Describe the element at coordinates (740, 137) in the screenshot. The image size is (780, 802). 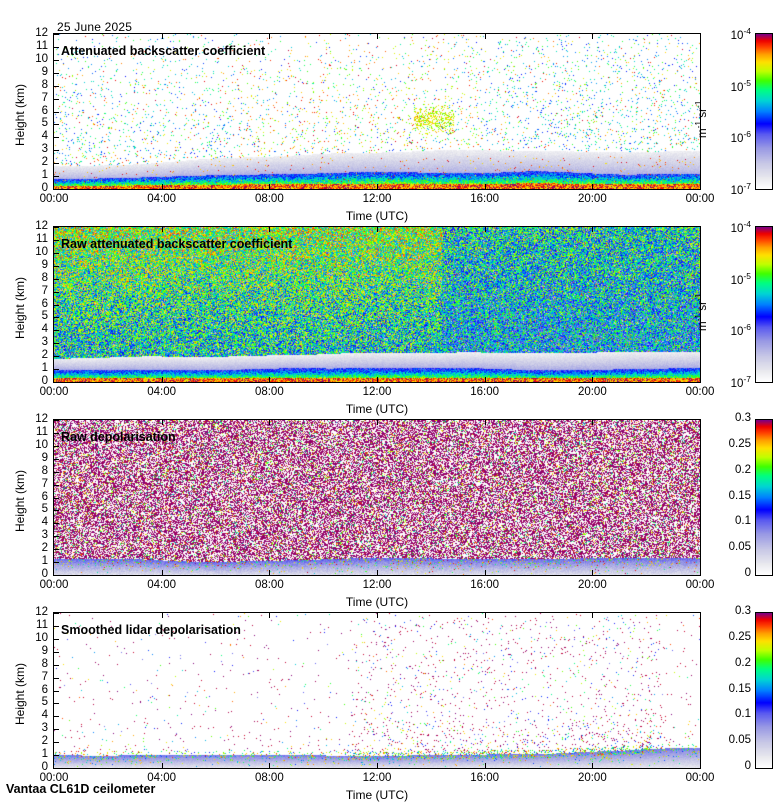
I see `colorbar-tick-label: 10⁻⁶` at that location.